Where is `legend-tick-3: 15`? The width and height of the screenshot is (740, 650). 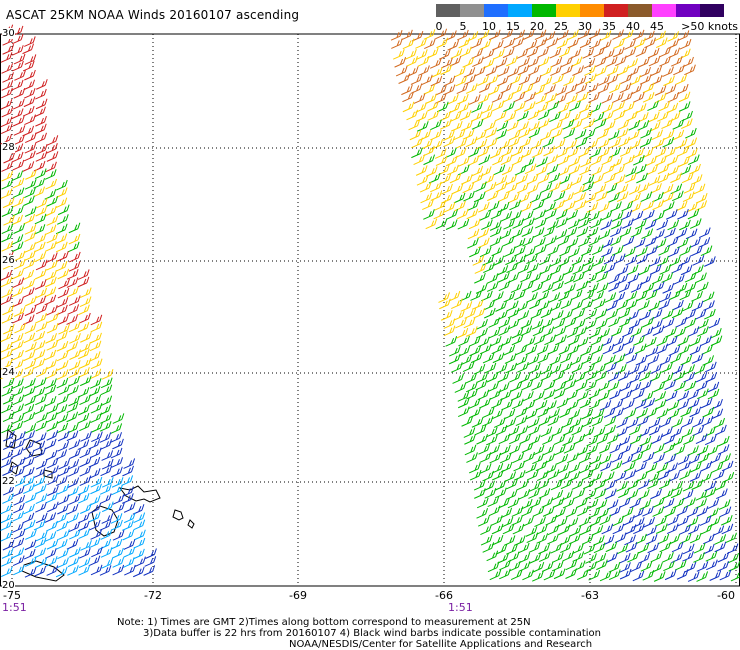
legend-tick-3: 15 is located at coordinates (513, 26).